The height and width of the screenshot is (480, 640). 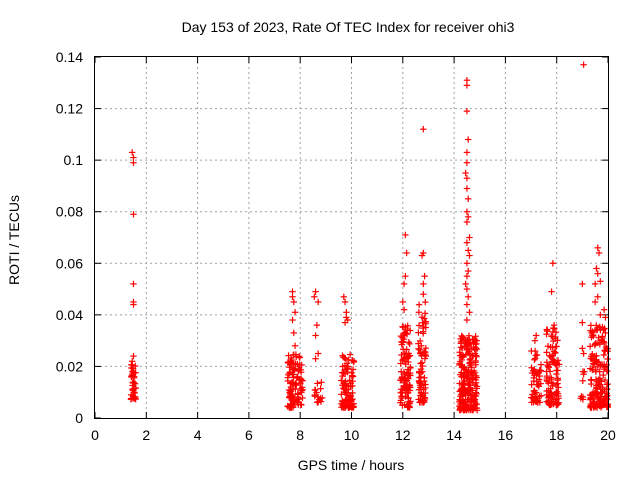 What do you see at coordinates (198, 435) in the screenshot?
I see `x-tick-label: 4` at bounding box center [198, 435].